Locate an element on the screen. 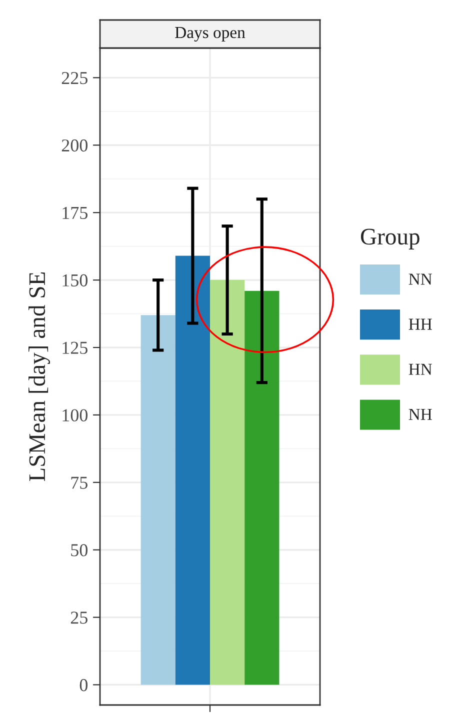 Image resolution: width=470 pixels, height=715 pixels. y-tick-label: 0 is located at coordinates (84, 685).